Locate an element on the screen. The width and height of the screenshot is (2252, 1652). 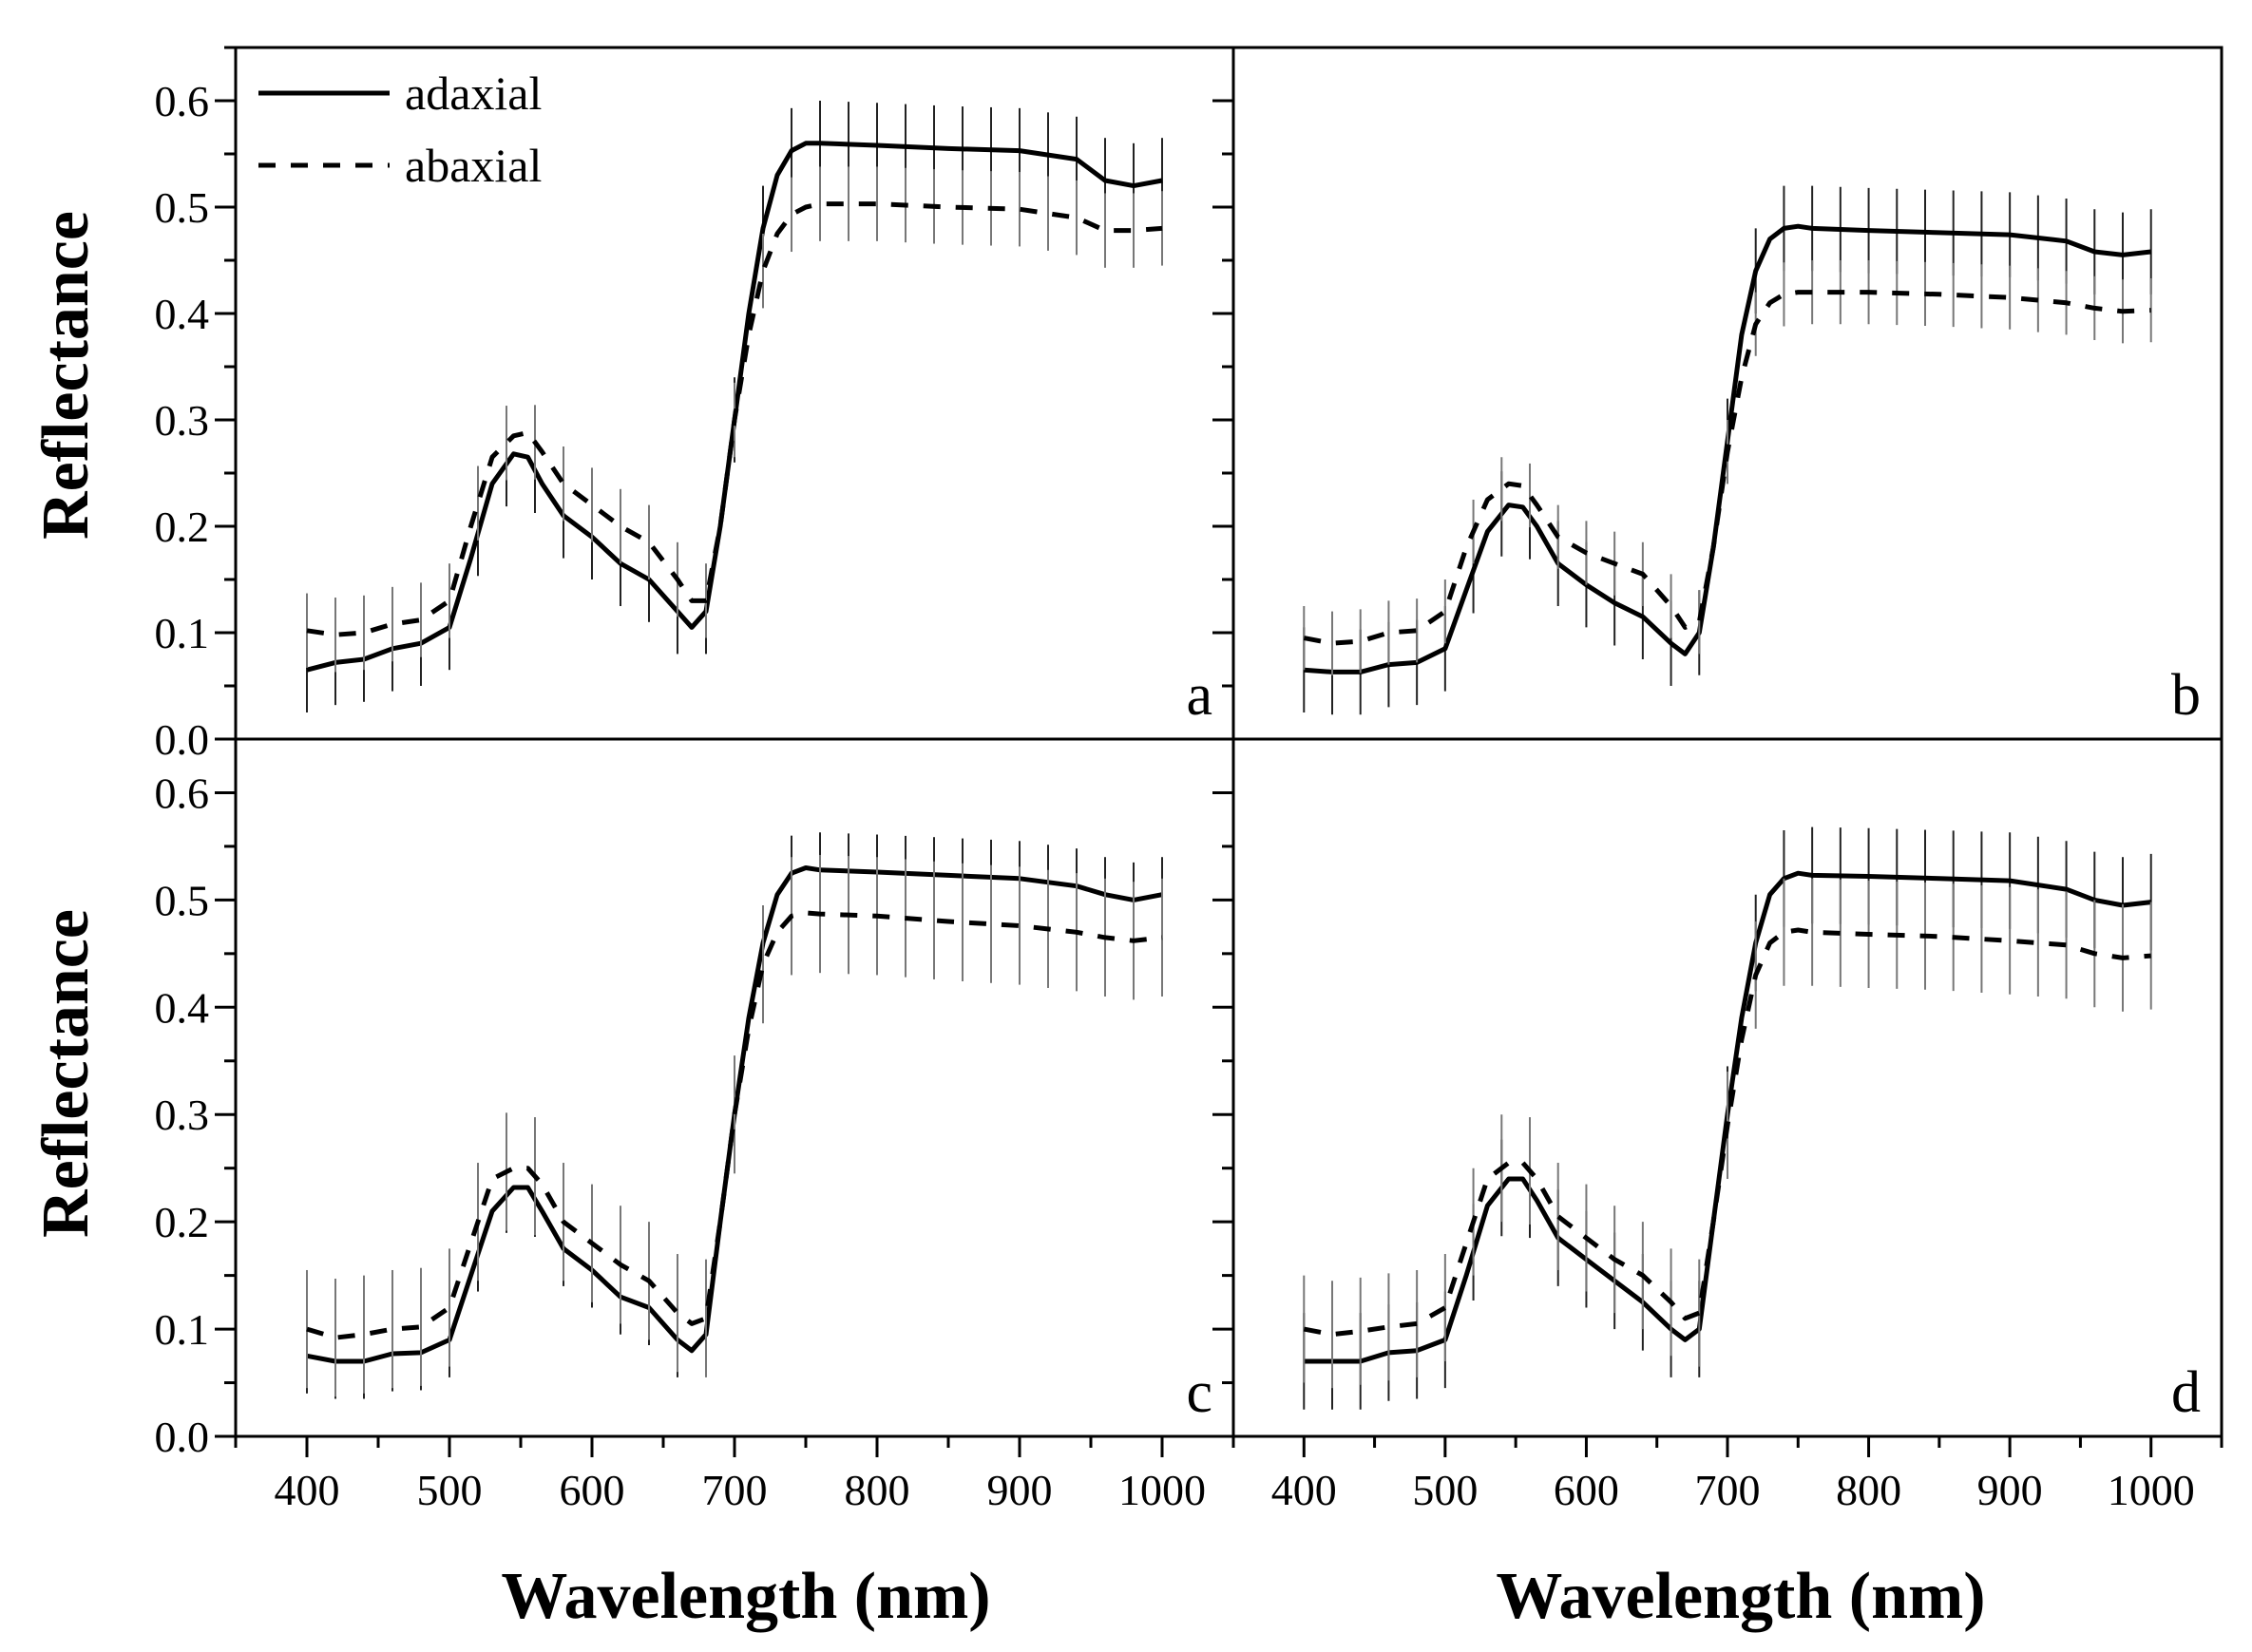
legend: adaxial abaxial is located at coordinates (400, 129).